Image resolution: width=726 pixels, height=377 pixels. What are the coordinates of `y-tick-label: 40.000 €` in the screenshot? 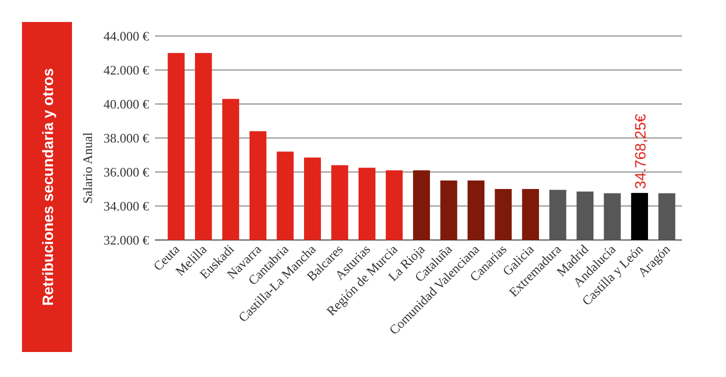 It's located at (127, 104).